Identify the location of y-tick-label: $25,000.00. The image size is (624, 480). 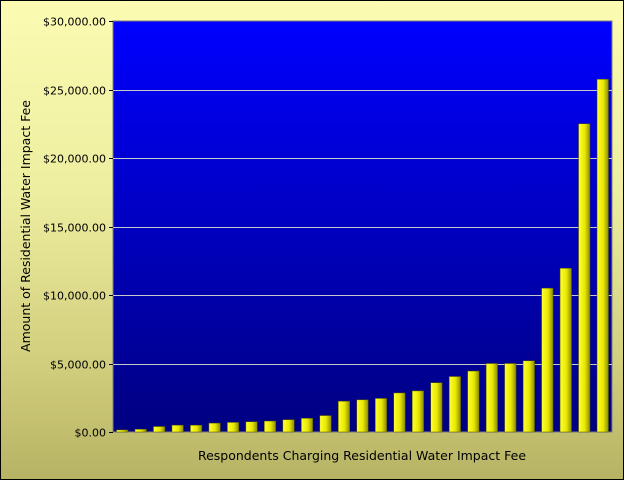
(74, 91).